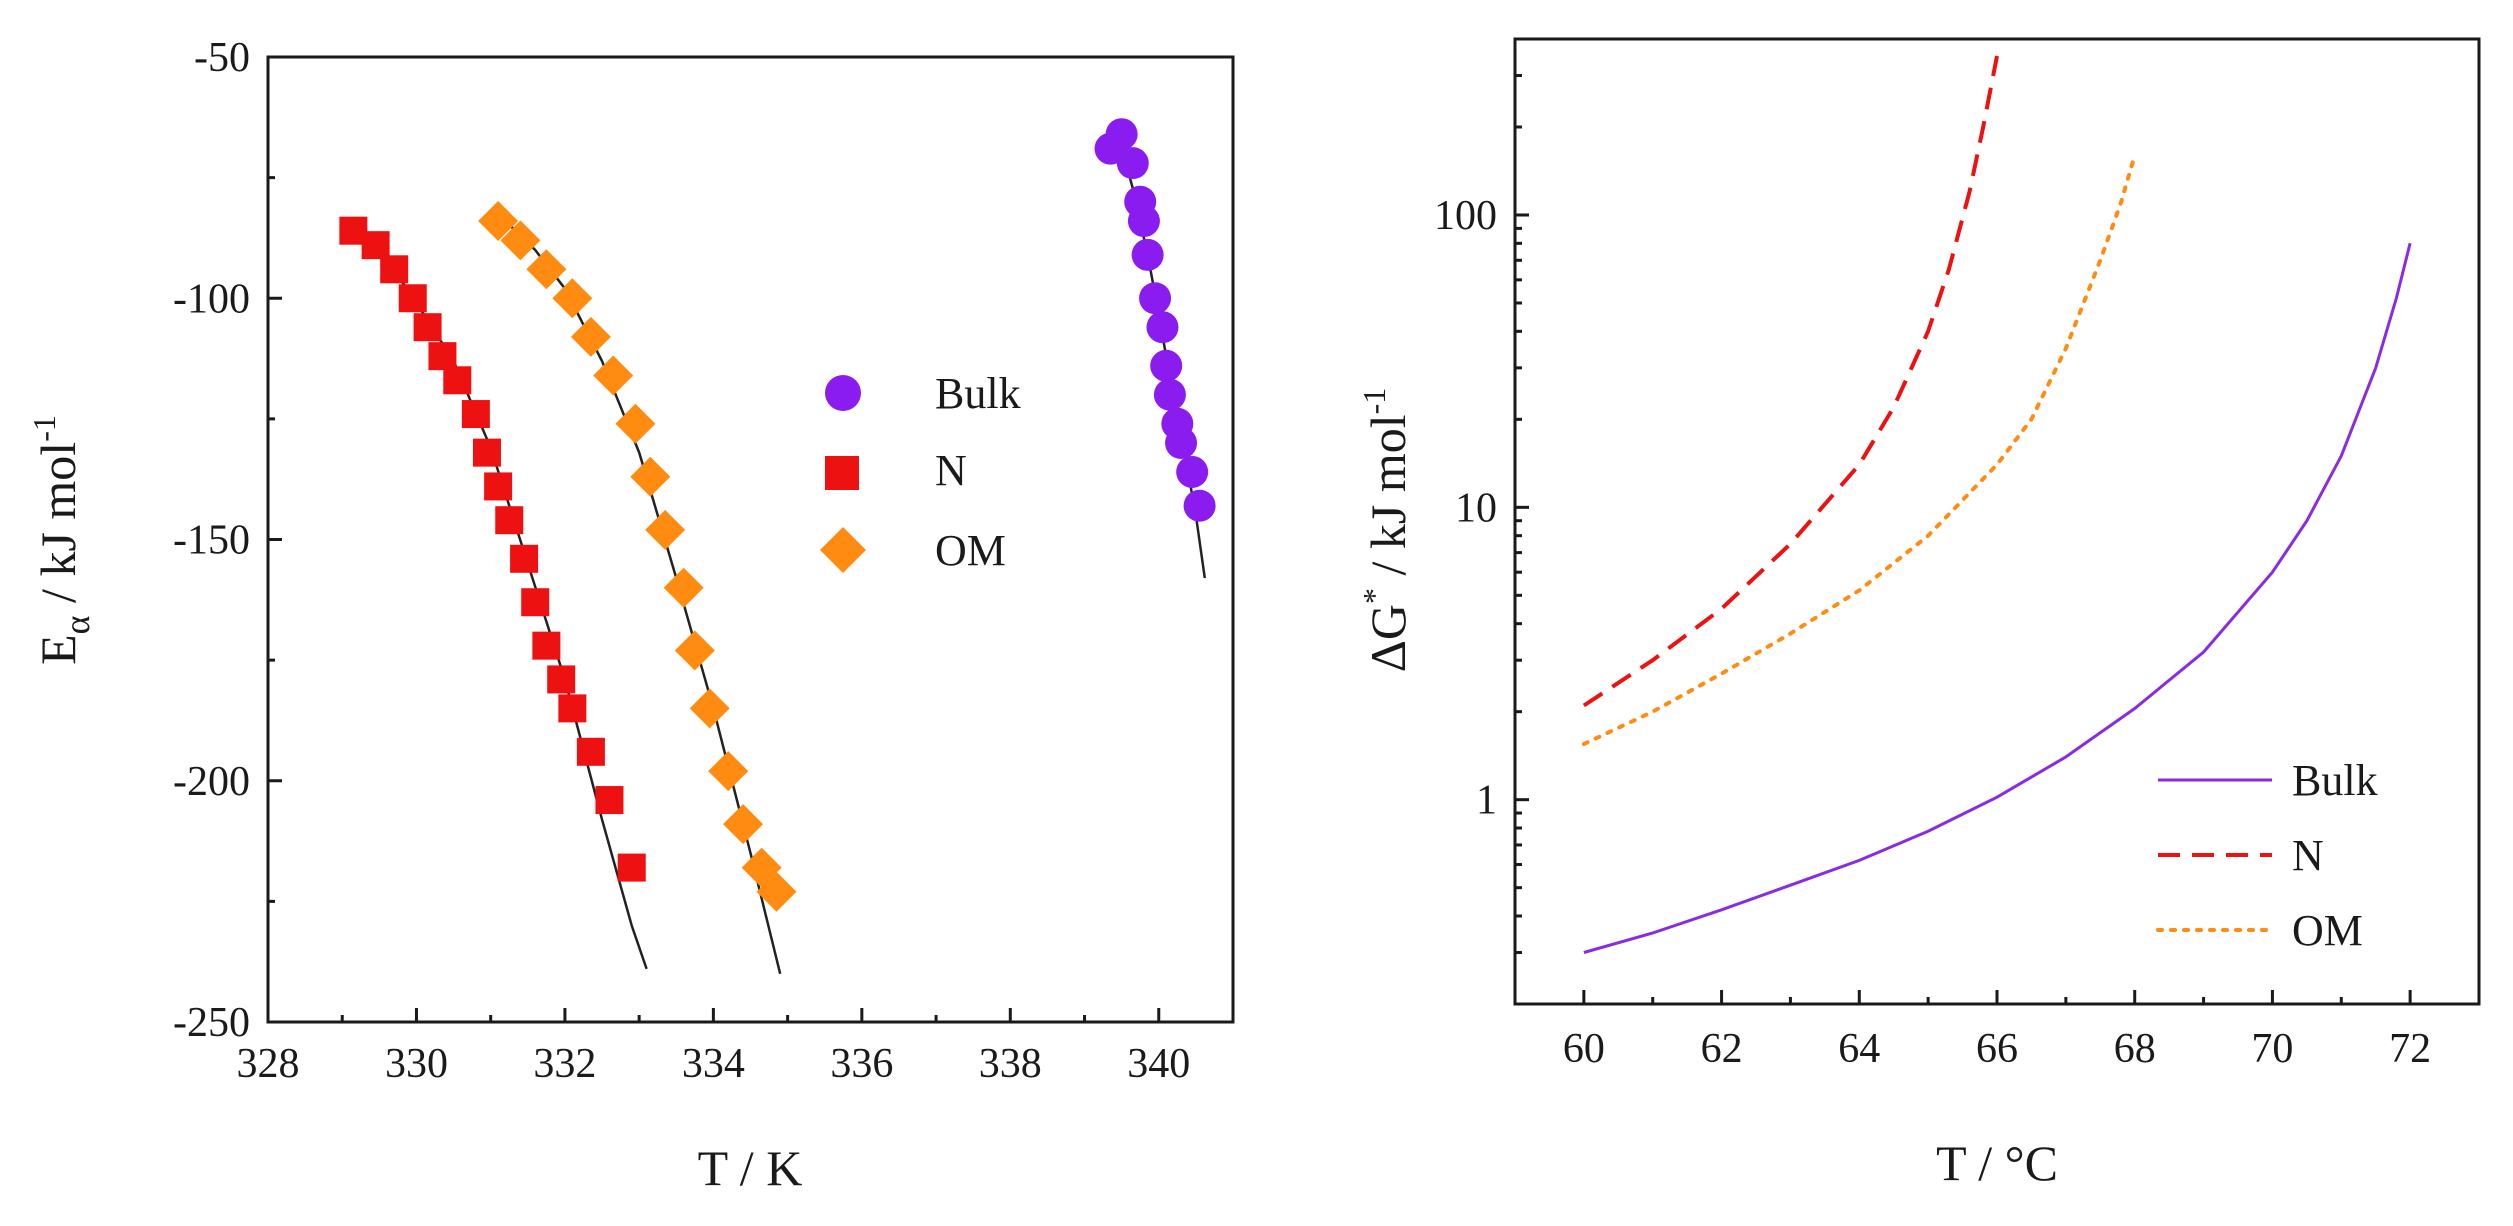  Describe the element at coordinates (843, 550) in the screenshot. I see `legend-marker-om` at that location.